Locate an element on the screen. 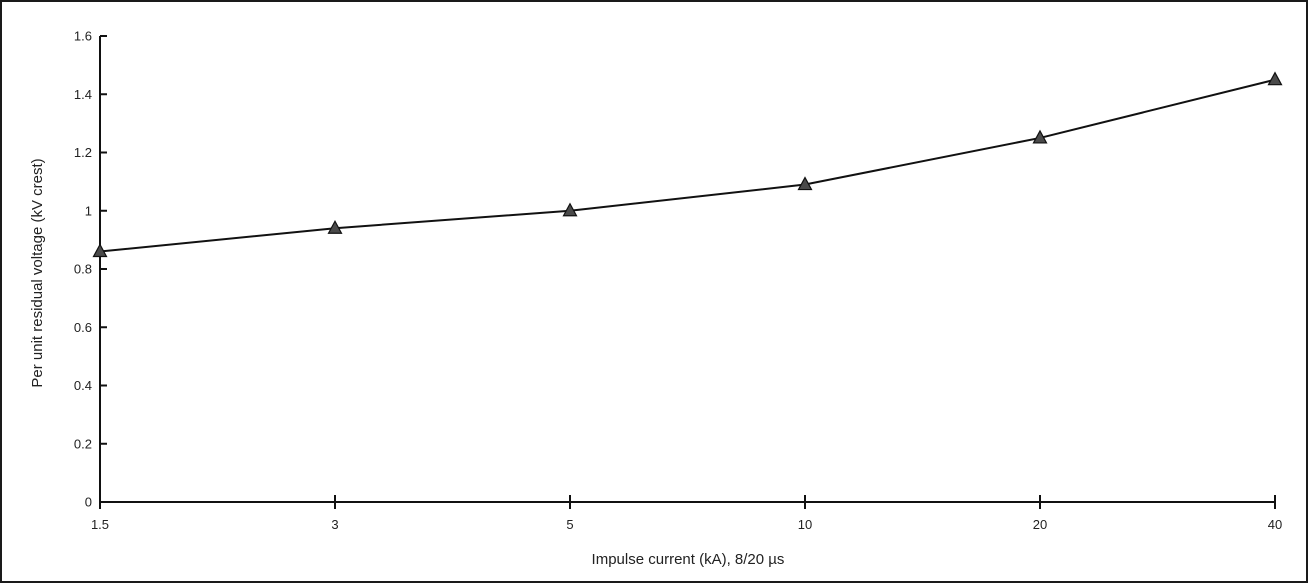 This screenshot has width=1308, height=585. y-tick-label: 1 is located at coordinates (88, 210).